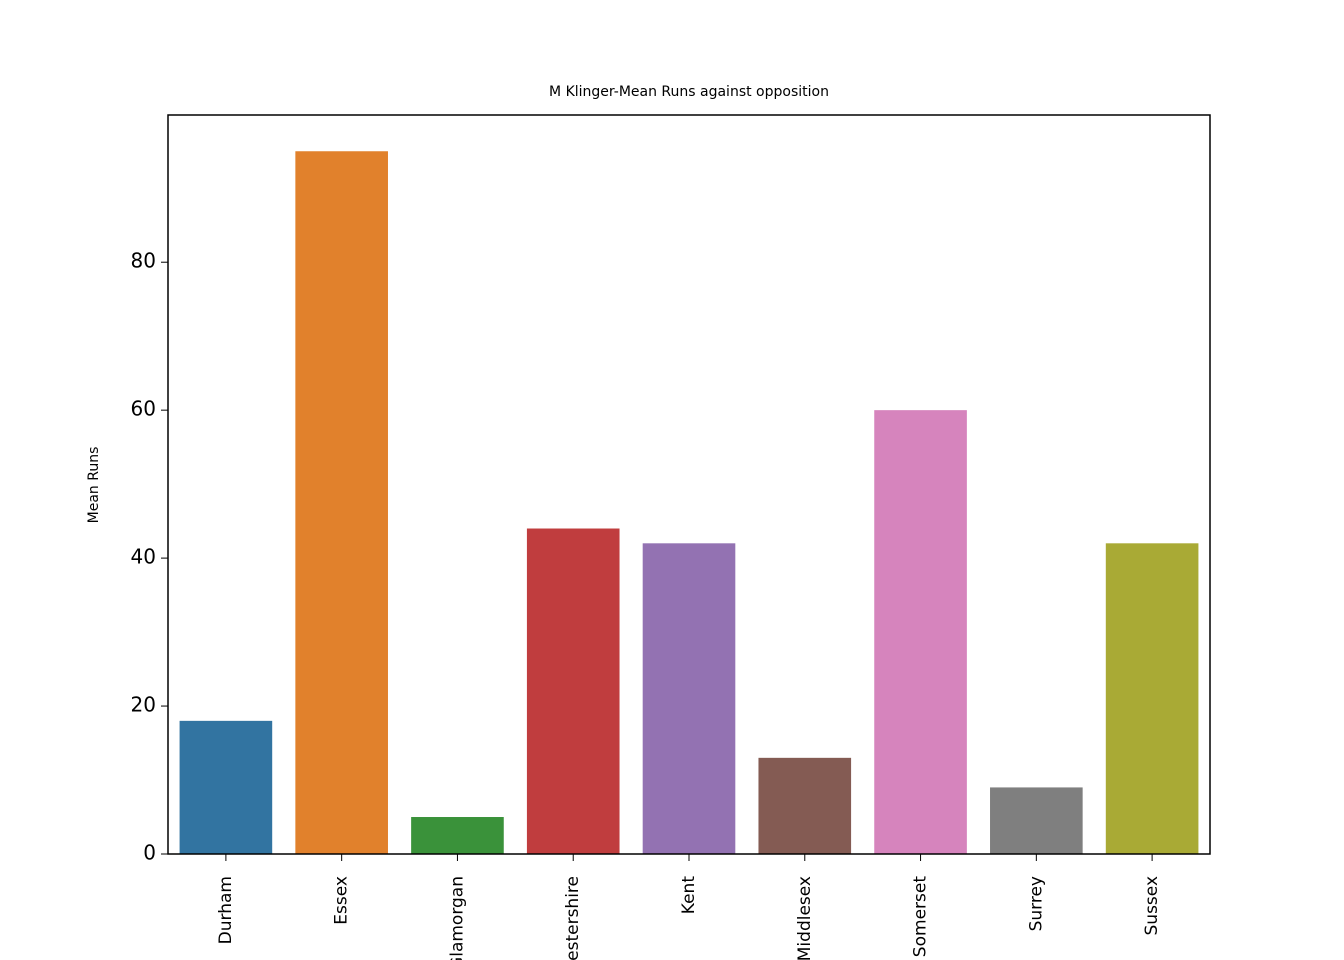 This screenshot has width=1344, height=960. Describe the element at coordinates (1152, 906) in the screenshot. I see `x-tick-label: Sussex` at that location.